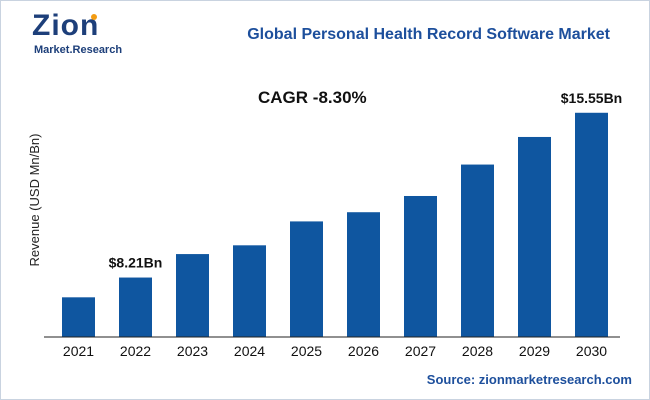 This screenshot has width=650, height=400. What do you see at coordinates (78, 317) in the screenshot?
I see `bar-2021` at bounding box center [78, 317].